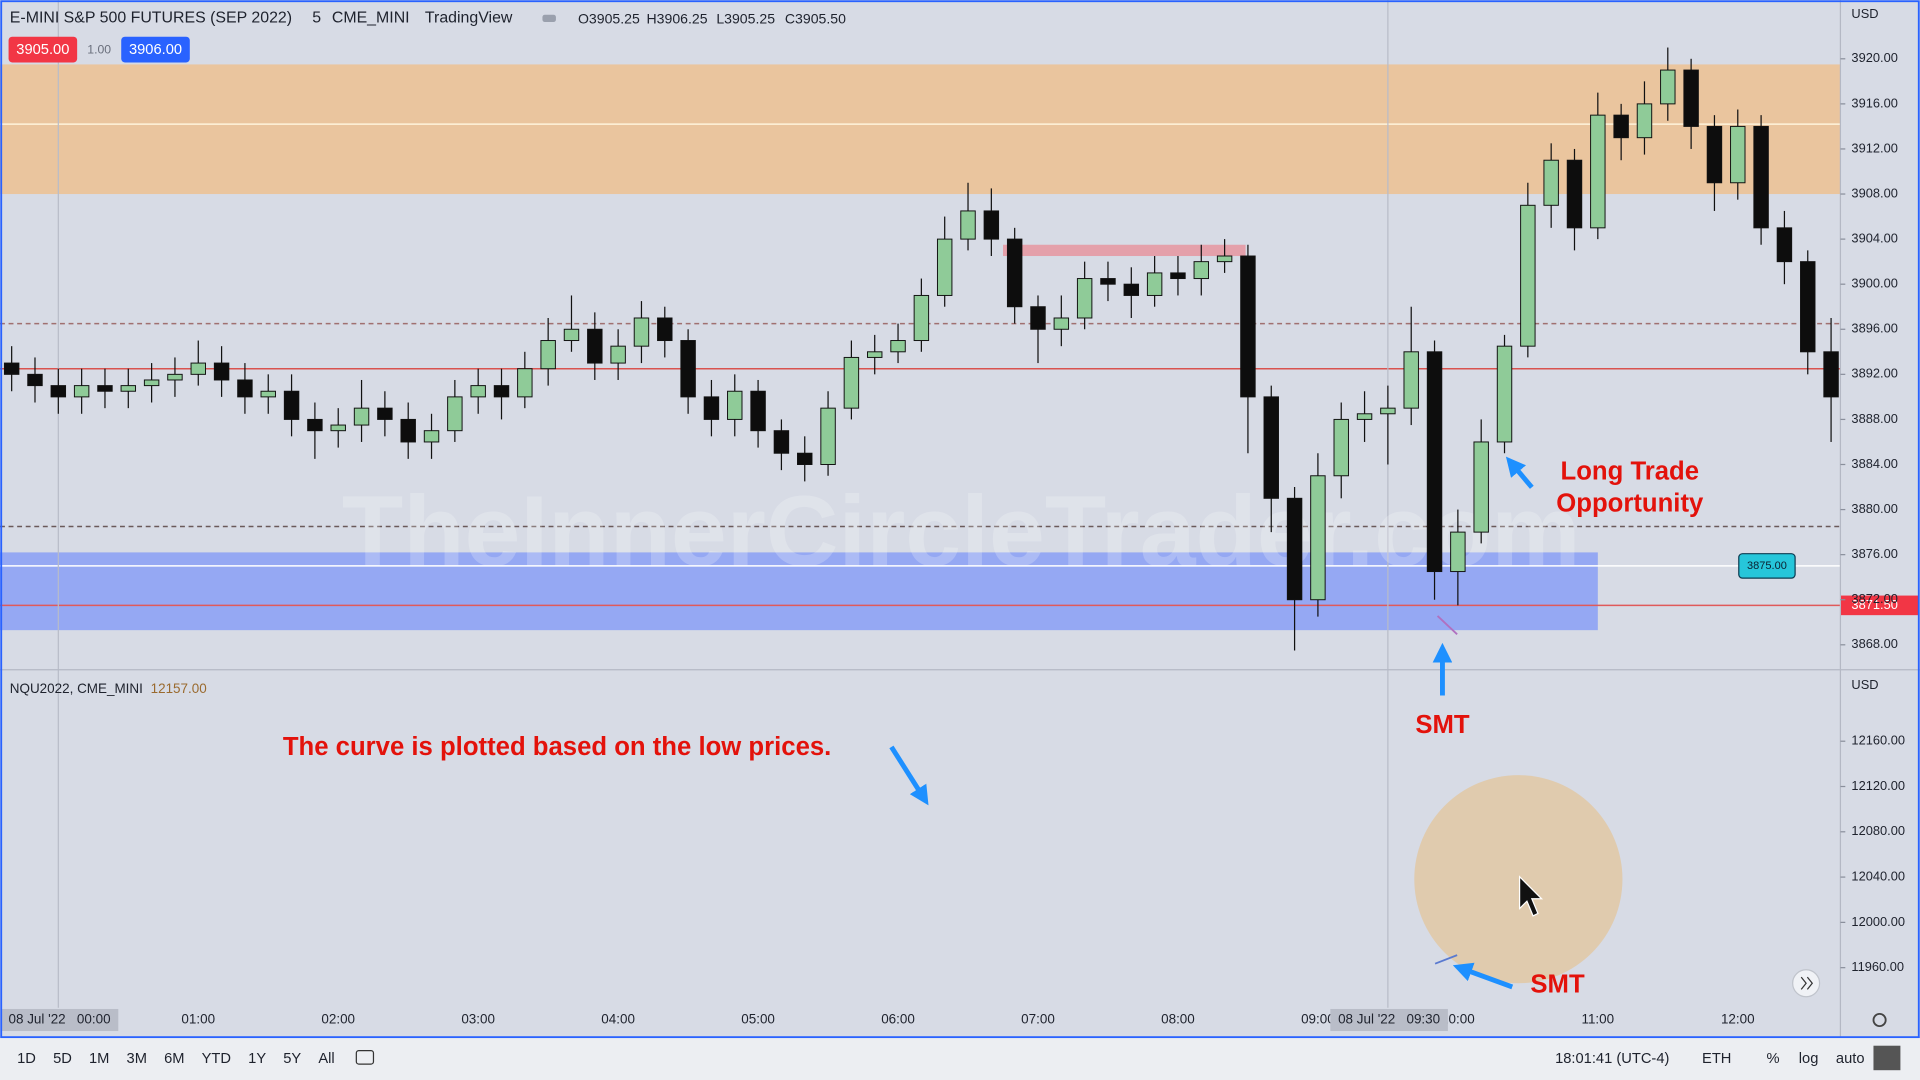 This screenshot has height=1080, width=1920. I want to click on range-button: 1D, so click(26, 1059).